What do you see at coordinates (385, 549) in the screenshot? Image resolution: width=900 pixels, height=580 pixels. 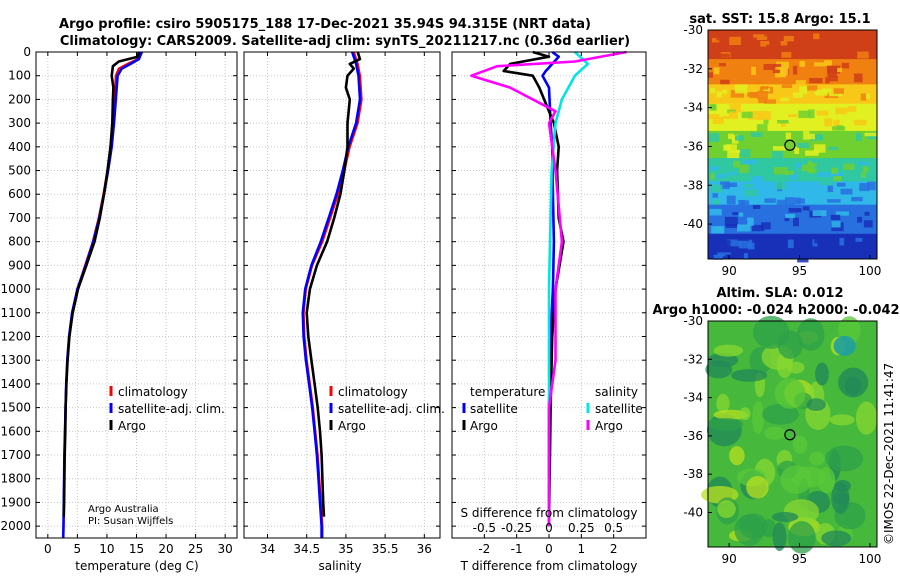 I see `x-tick-label: 35.5` at bounding box center [385, 549].